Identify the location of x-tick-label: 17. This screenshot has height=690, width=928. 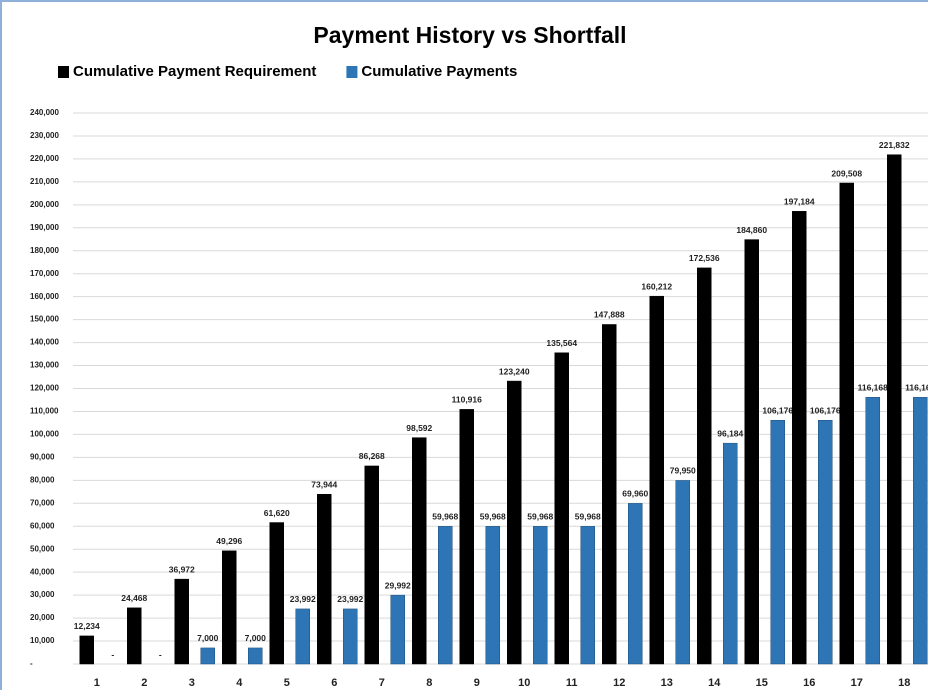
(857, 683).